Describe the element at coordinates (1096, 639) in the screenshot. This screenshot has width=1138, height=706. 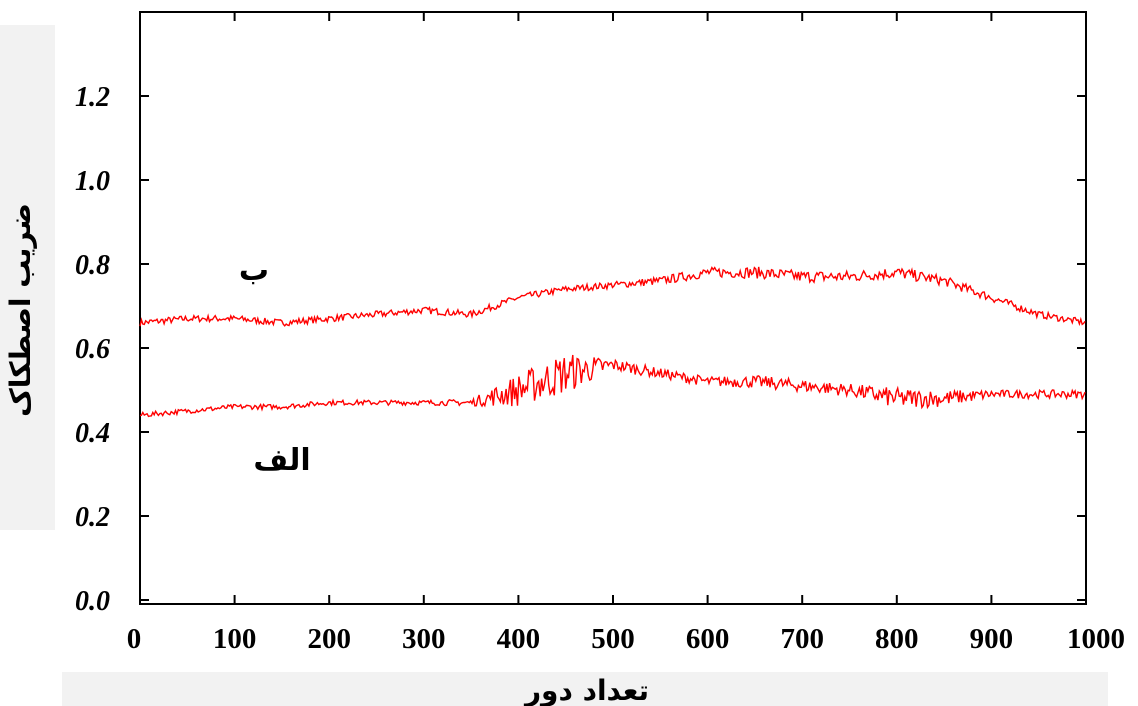
I see `x-tick-label: 1000` at that location.